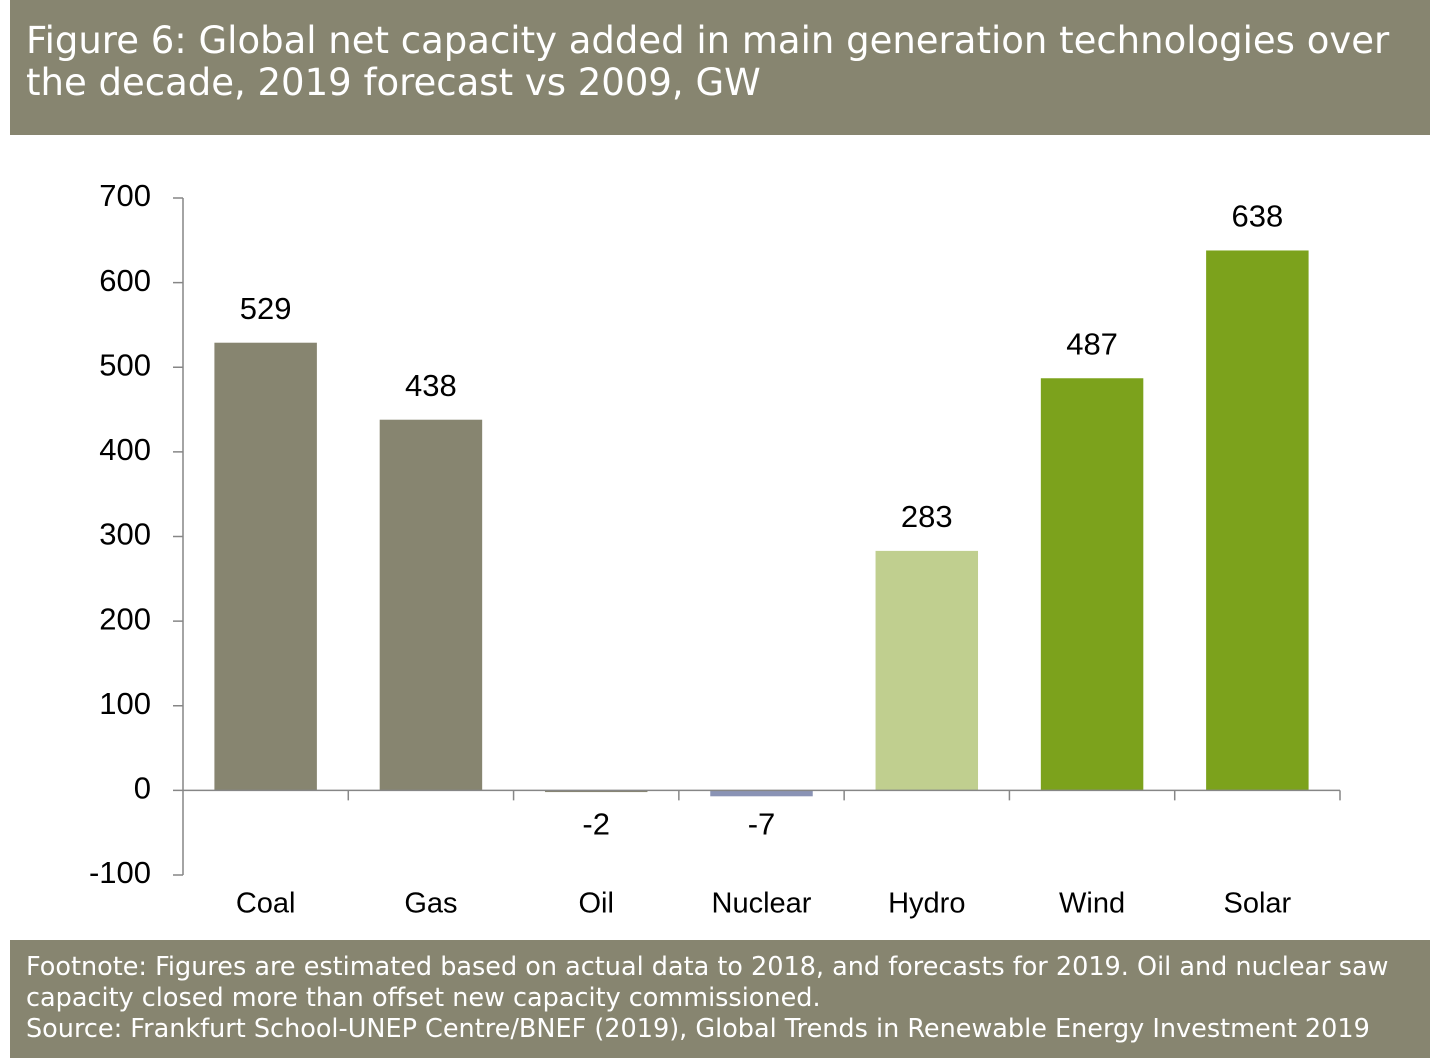 Image resolution: width=1440 pixels, height=1063 pixels. Describe the element at coordinates (125, 449) in the screenshot. I see `y-tick-label: 400` at that location.